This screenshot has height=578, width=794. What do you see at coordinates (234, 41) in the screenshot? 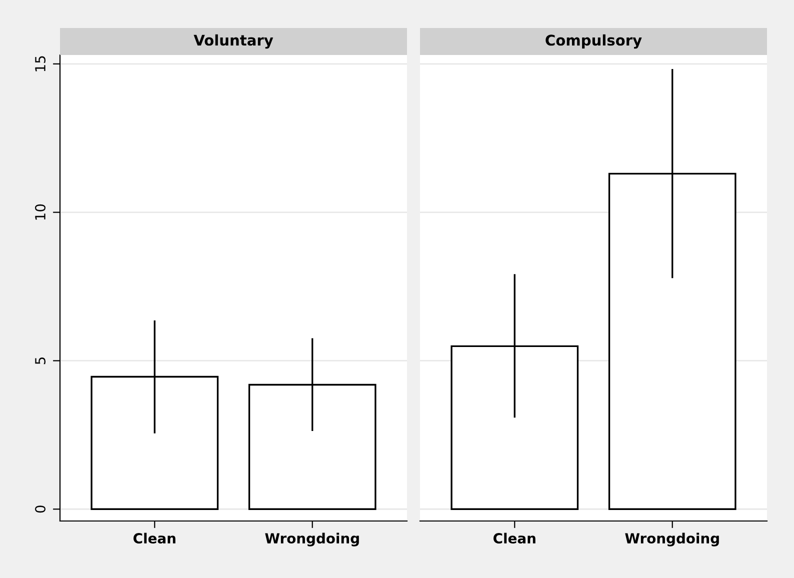
I see `chart-title: Voluntary` at bounding box center [234, 41].